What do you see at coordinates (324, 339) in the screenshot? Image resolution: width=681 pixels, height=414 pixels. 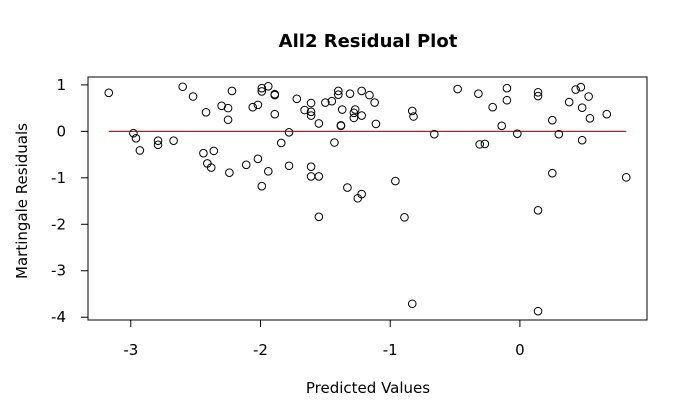 I see `x-axis: -3 -2 -1 0` at bounding box center [324, 339].